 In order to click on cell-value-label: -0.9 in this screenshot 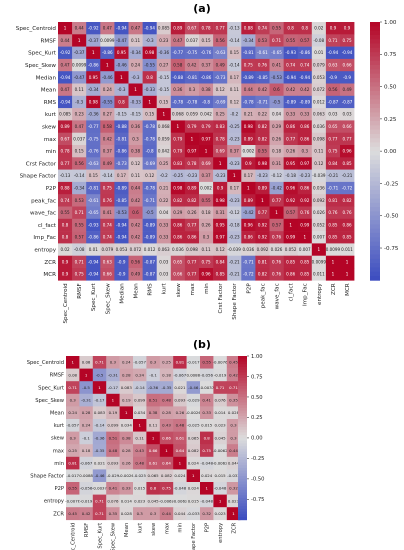, I will do `click(121, 274)`.